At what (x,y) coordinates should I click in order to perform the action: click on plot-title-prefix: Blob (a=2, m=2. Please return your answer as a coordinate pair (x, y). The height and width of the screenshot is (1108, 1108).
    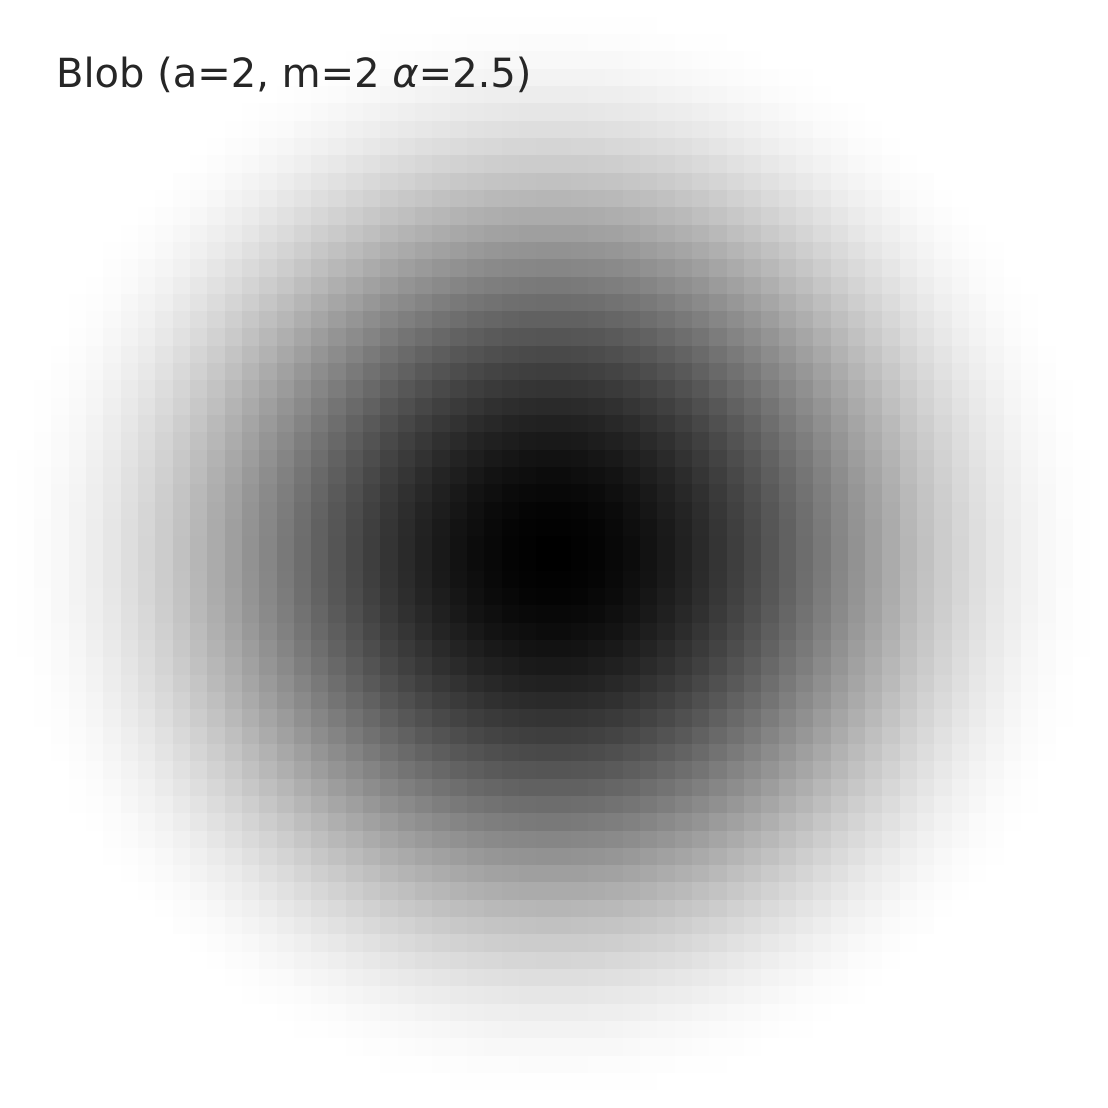
    Looking at the image, I should click on (224, 74).